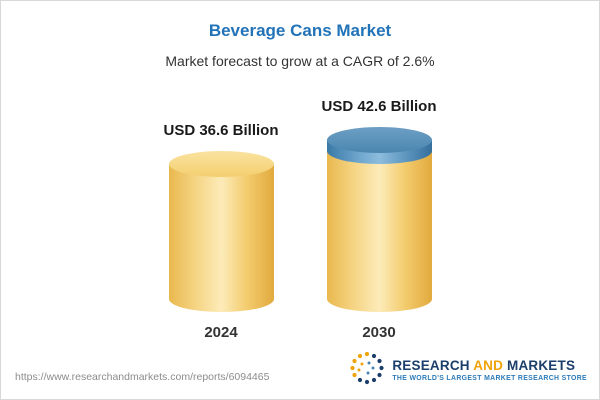 The width and height of the screenshot is (600, 400). What do you see at coordinates (379, 106) in the screenshot?
I see `value-label-2030: USD 42.6 Billion` at bounding box center [379, 106].